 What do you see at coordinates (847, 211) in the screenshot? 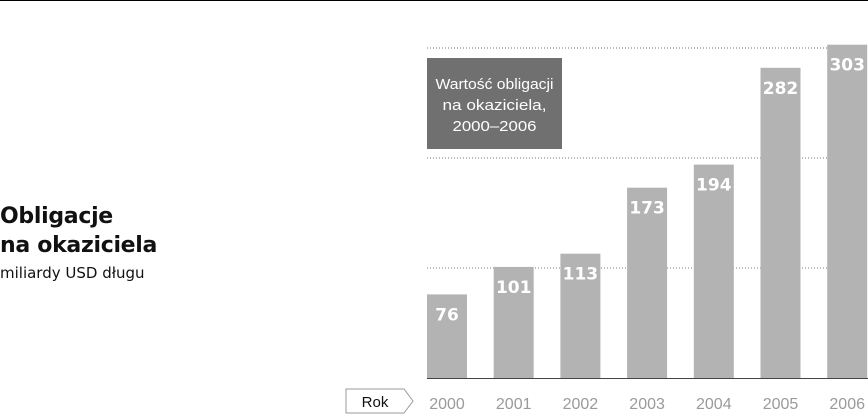
I see `bar-2006` at bounding box center [847, 211].